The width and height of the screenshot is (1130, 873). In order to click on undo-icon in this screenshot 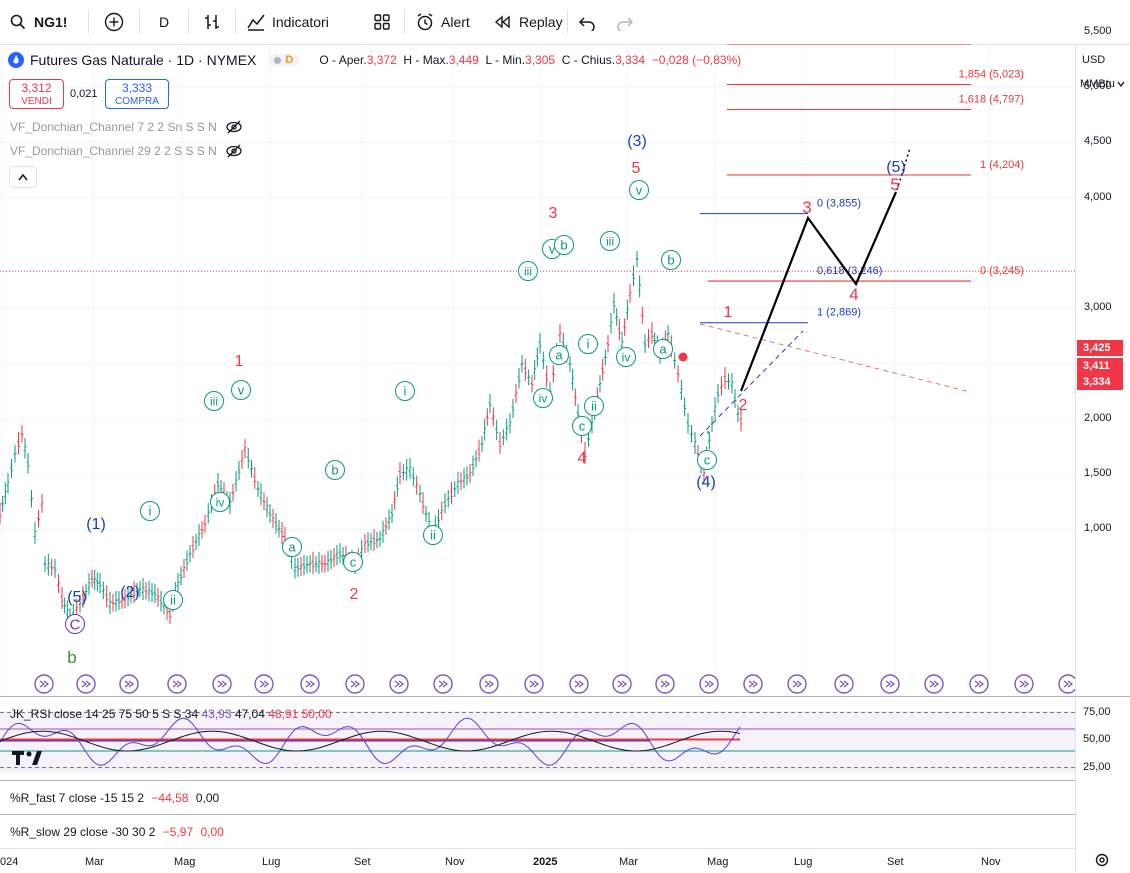, I will do `click(587, 22)`.